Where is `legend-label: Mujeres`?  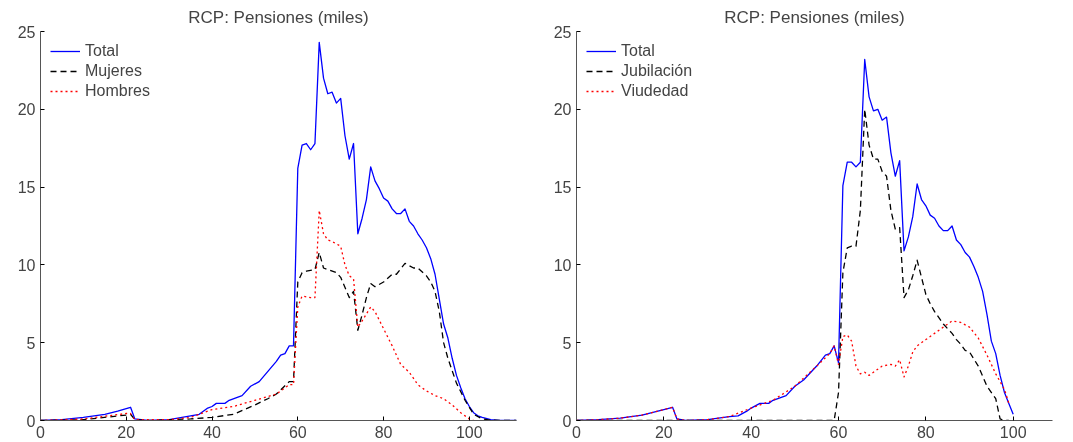 legend-label: Mujeres is located at coordinates (113, 71).